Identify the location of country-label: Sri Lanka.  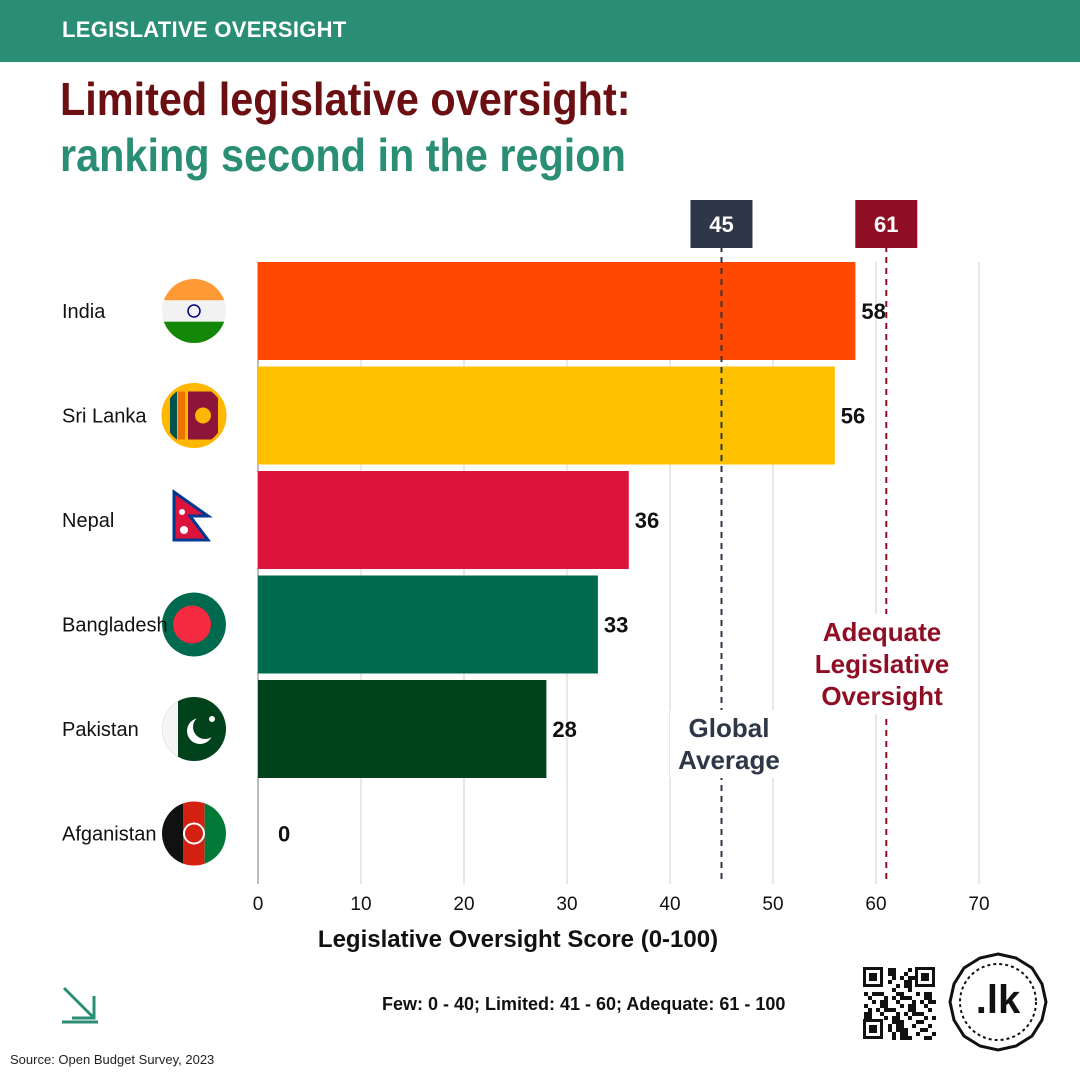
(104, 417).